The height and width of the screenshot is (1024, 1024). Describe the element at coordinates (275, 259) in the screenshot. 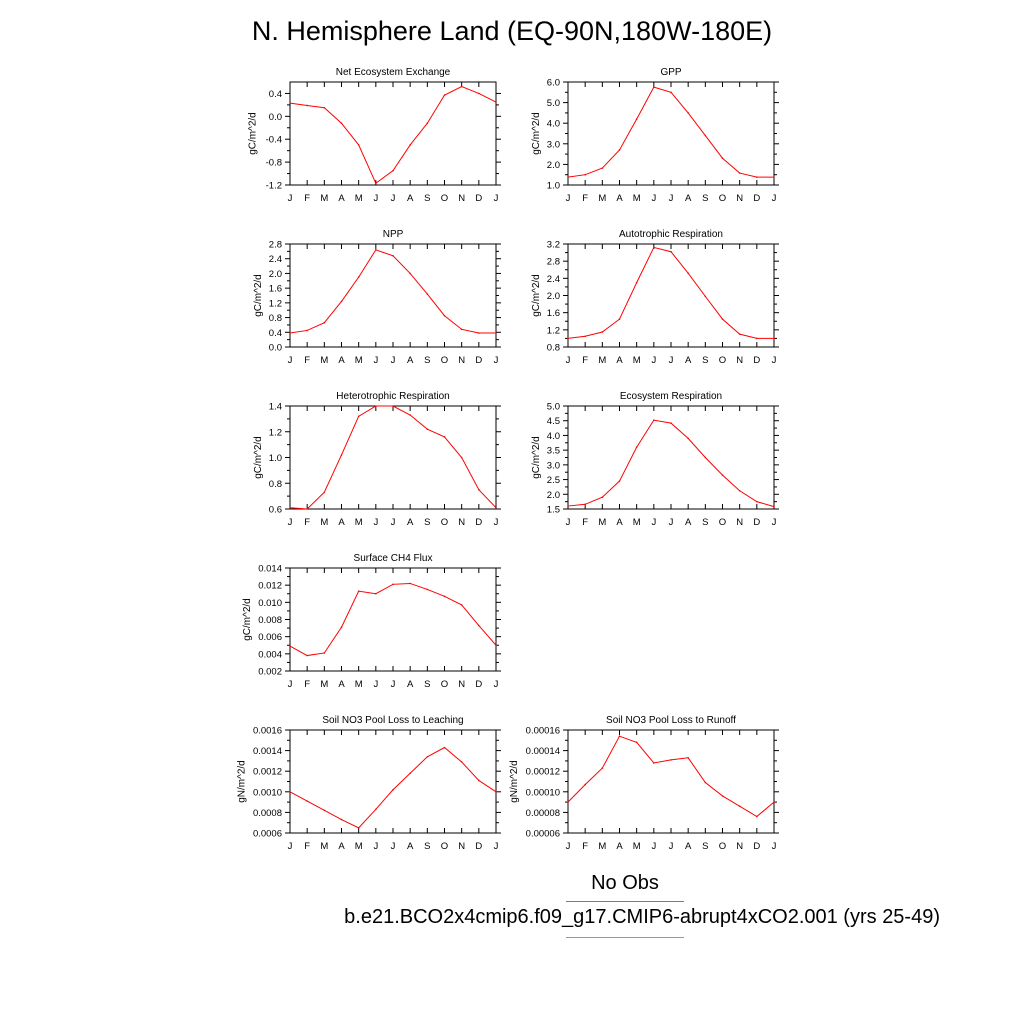

I see `y-tick-label: 2.4` at that location.